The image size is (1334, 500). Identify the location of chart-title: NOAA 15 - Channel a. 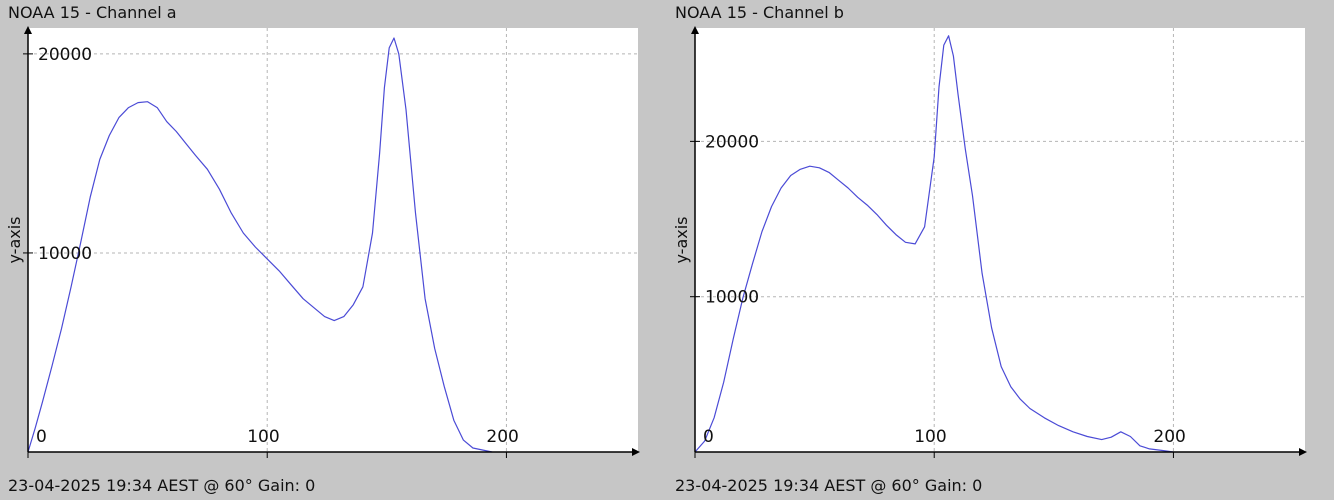
(92, 12).